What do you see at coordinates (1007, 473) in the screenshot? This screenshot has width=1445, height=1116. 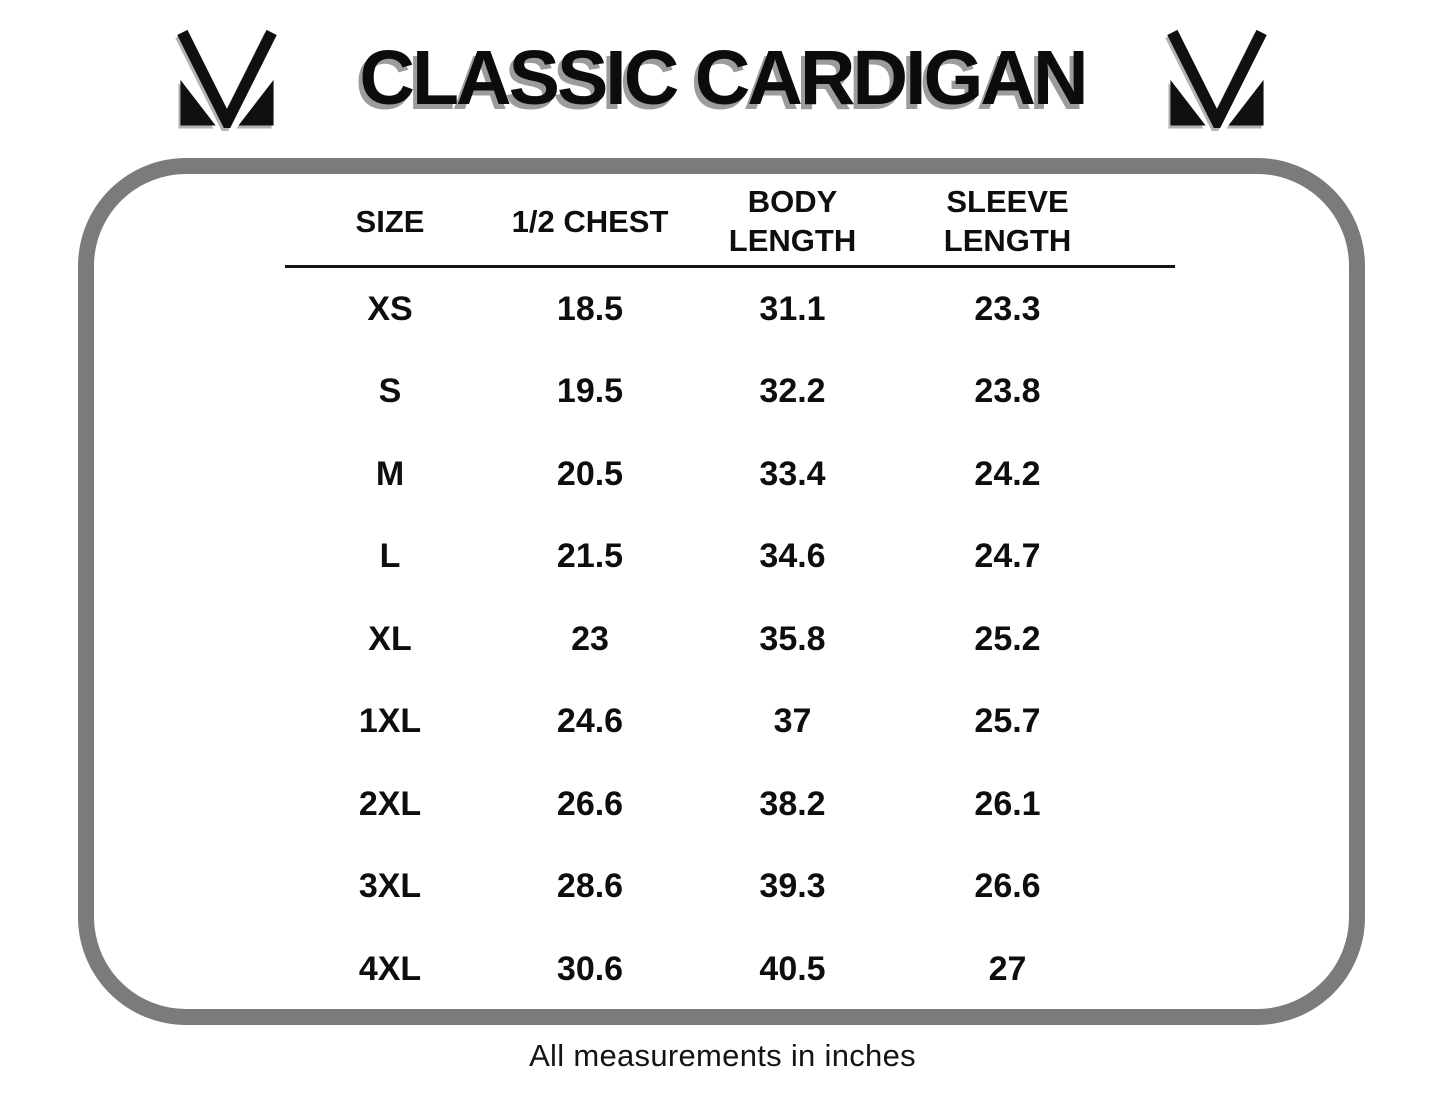 I see `sleeve-length-cell: 24.2` at bounding box center [1007, 473].